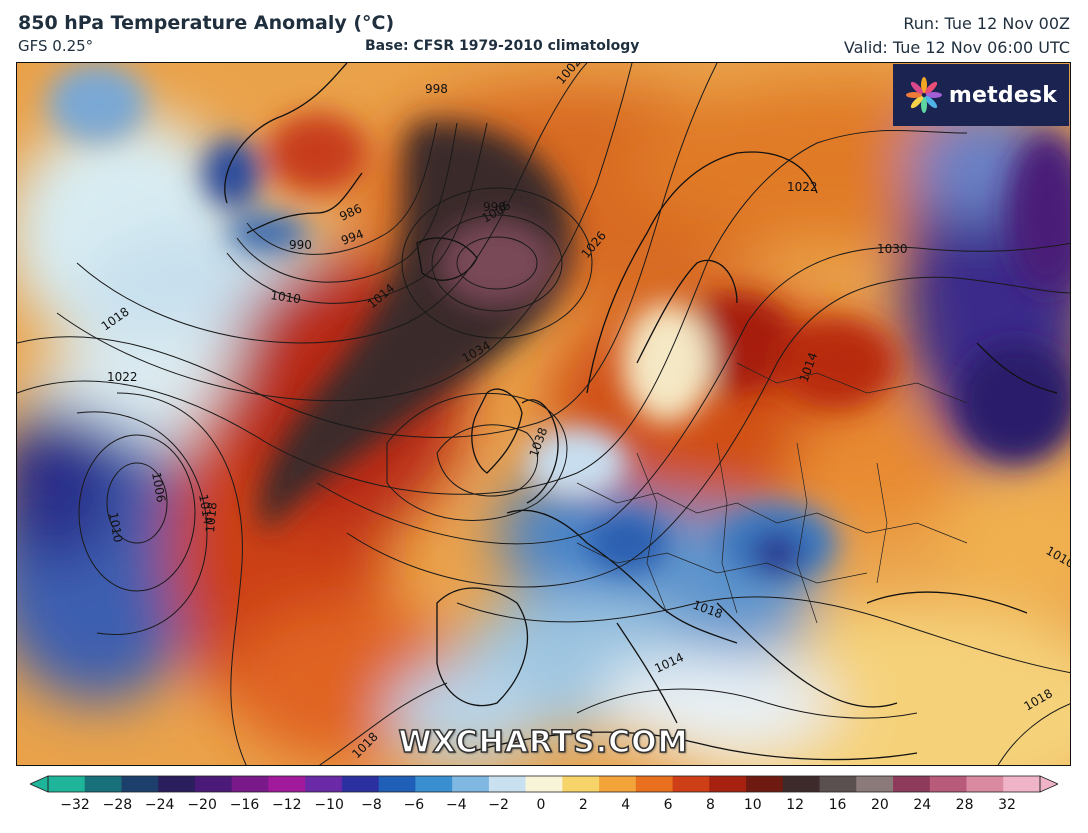 The height and width of the screenshot is (833, 1088). I want to click on colorbar-tick-label: 12, so click(795, 805).